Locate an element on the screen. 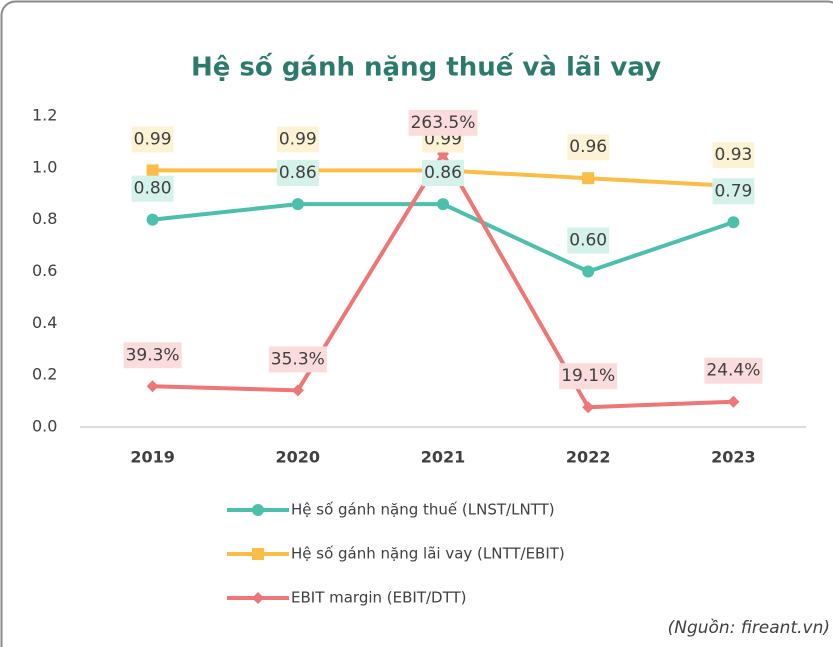  data-label: 0.96 is located at coordinates (588, 147).